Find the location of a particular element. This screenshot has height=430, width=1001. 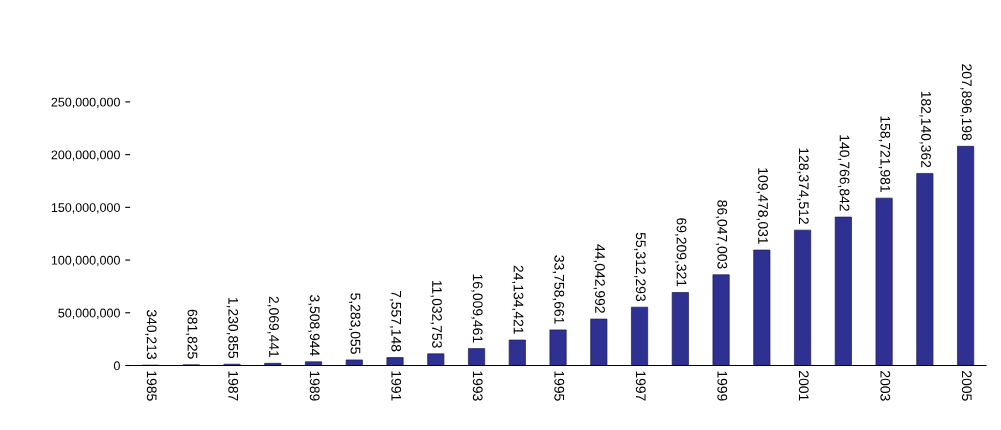

data-label: 69,209,321 is located at coordinates (680, 252).